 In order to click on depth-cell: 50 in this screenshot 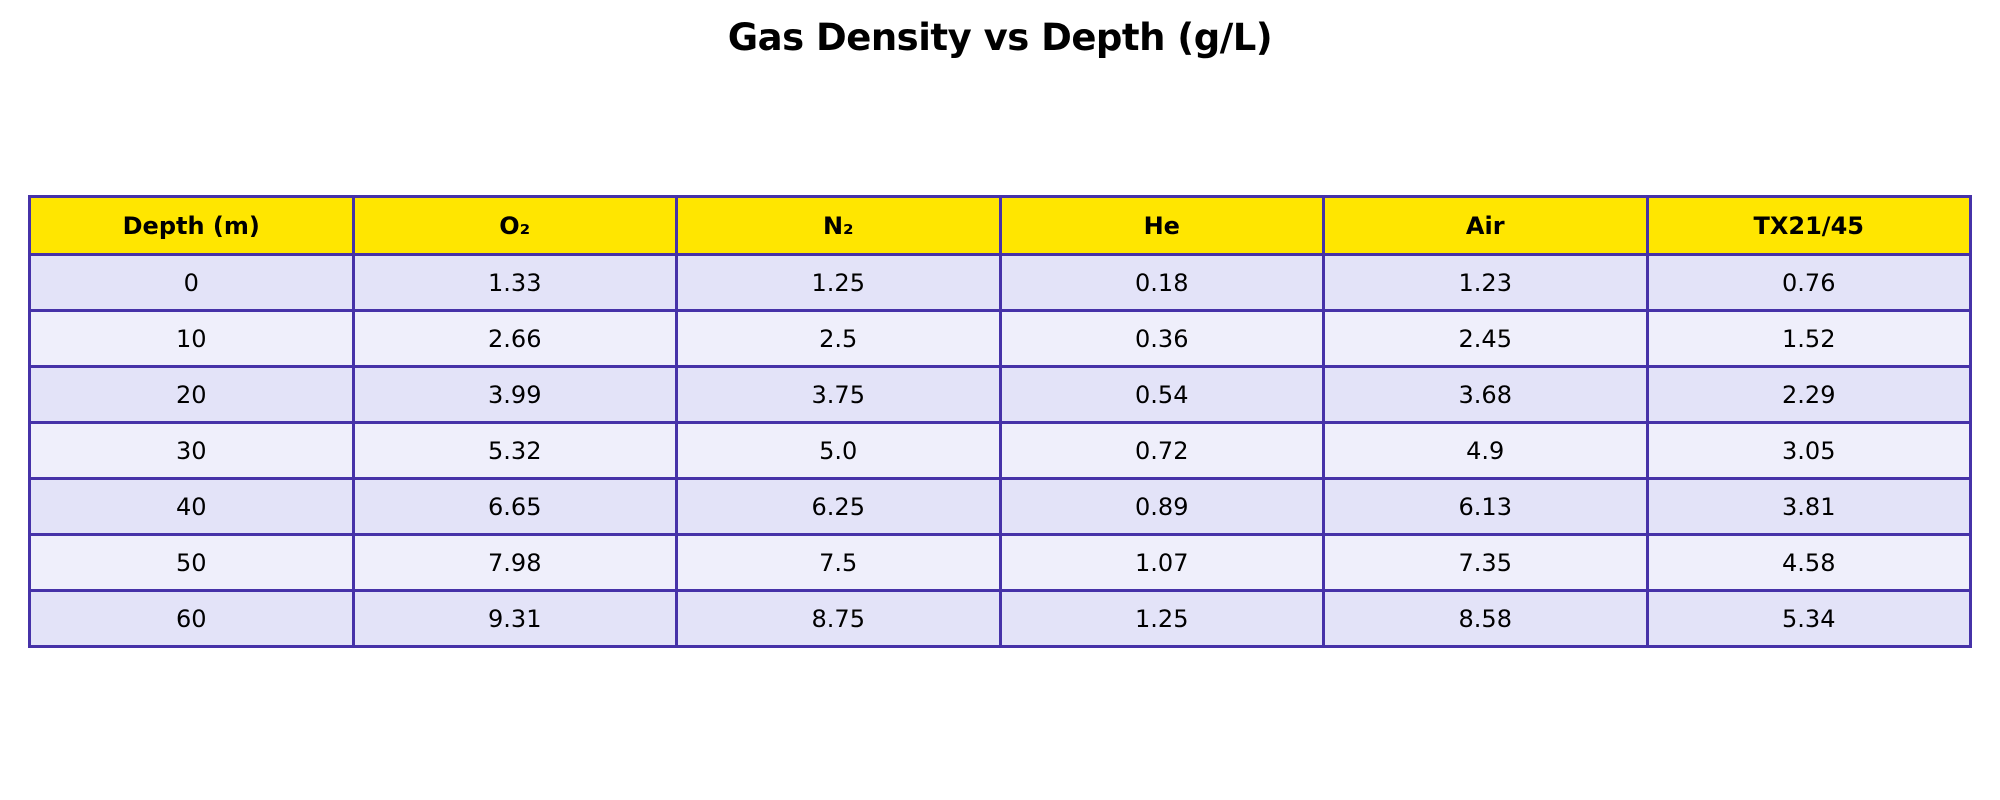, I will do `click(191, 562)`.